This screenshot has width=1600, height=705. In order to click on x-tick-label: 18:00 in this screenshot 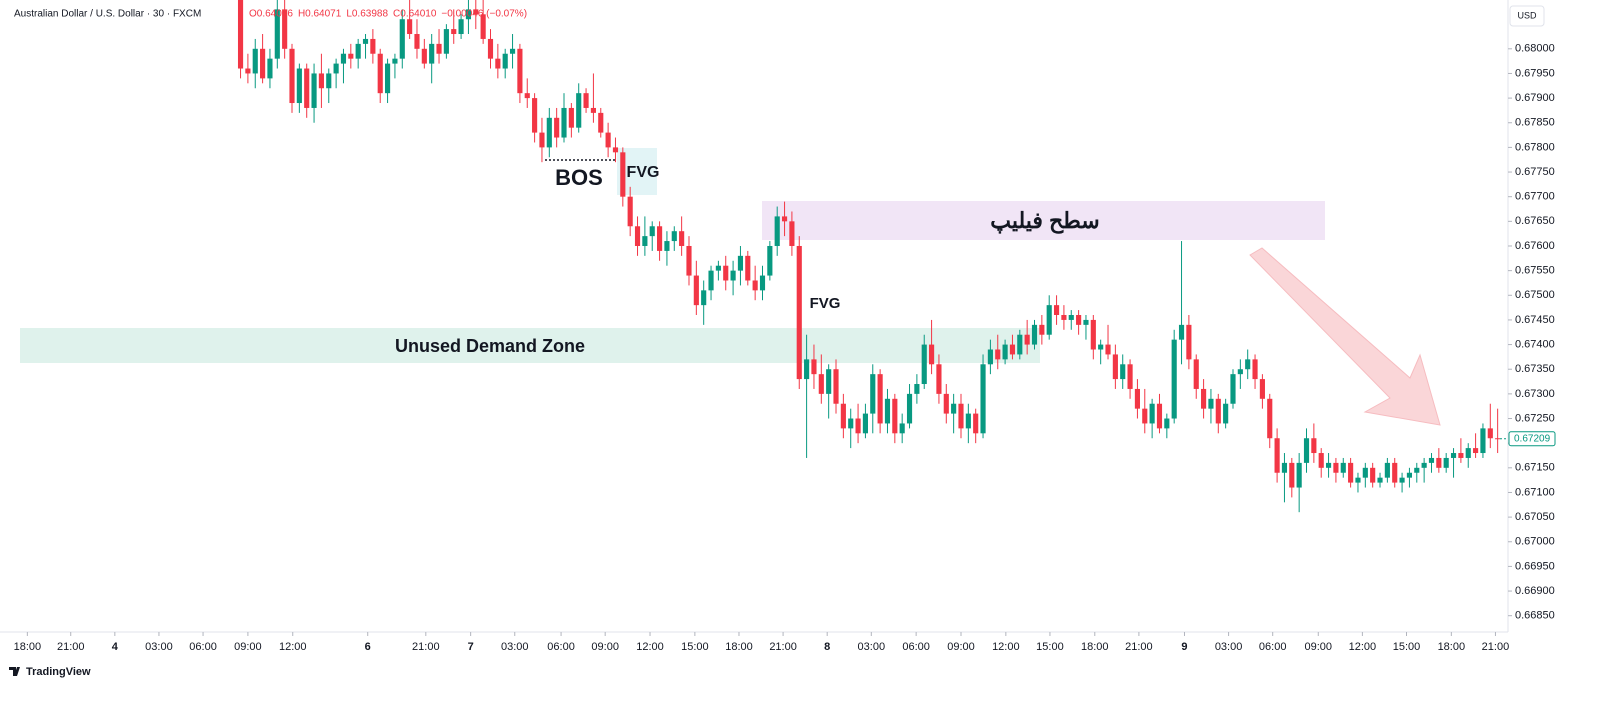, I will do `click(739, 647)`.